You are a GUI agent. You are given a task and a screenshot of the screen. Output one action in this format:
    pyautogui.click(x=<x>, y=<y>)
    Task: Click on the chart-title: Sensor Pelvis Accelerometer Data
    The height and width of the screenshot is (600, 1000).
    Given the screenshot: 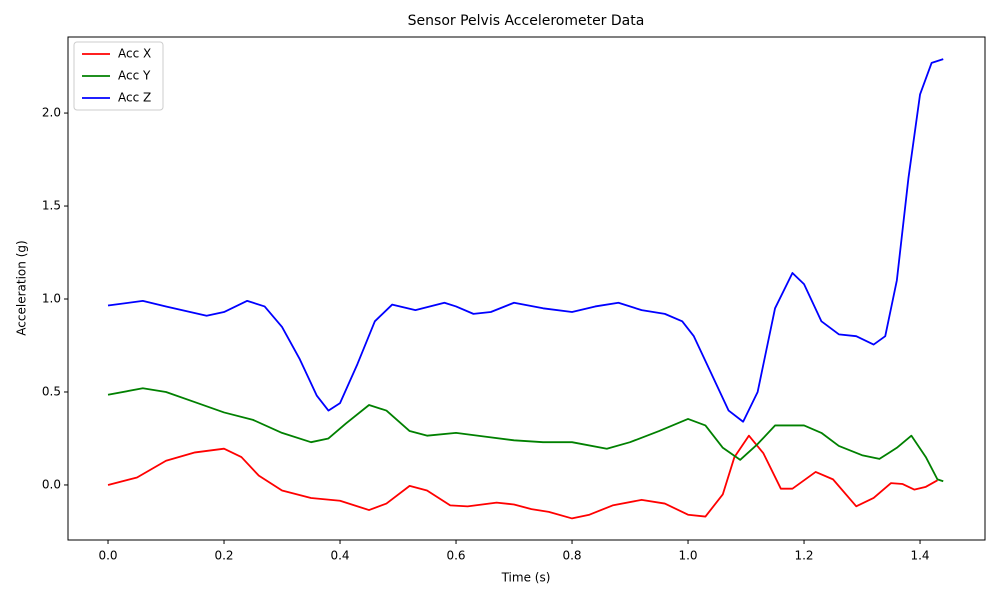 What is the action you would take?
    pyautogui.click(x=526, y=21)
    